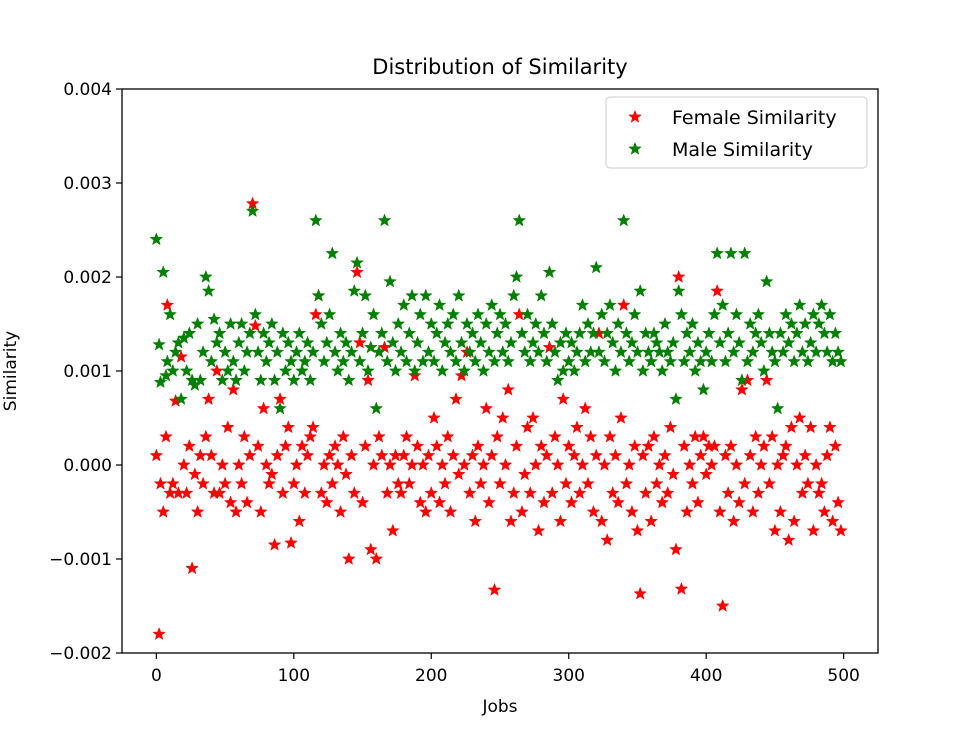 The width and height of the screenshot is (974, 731). I want to click on legend-label: Female Similarity, so click(754, 118).